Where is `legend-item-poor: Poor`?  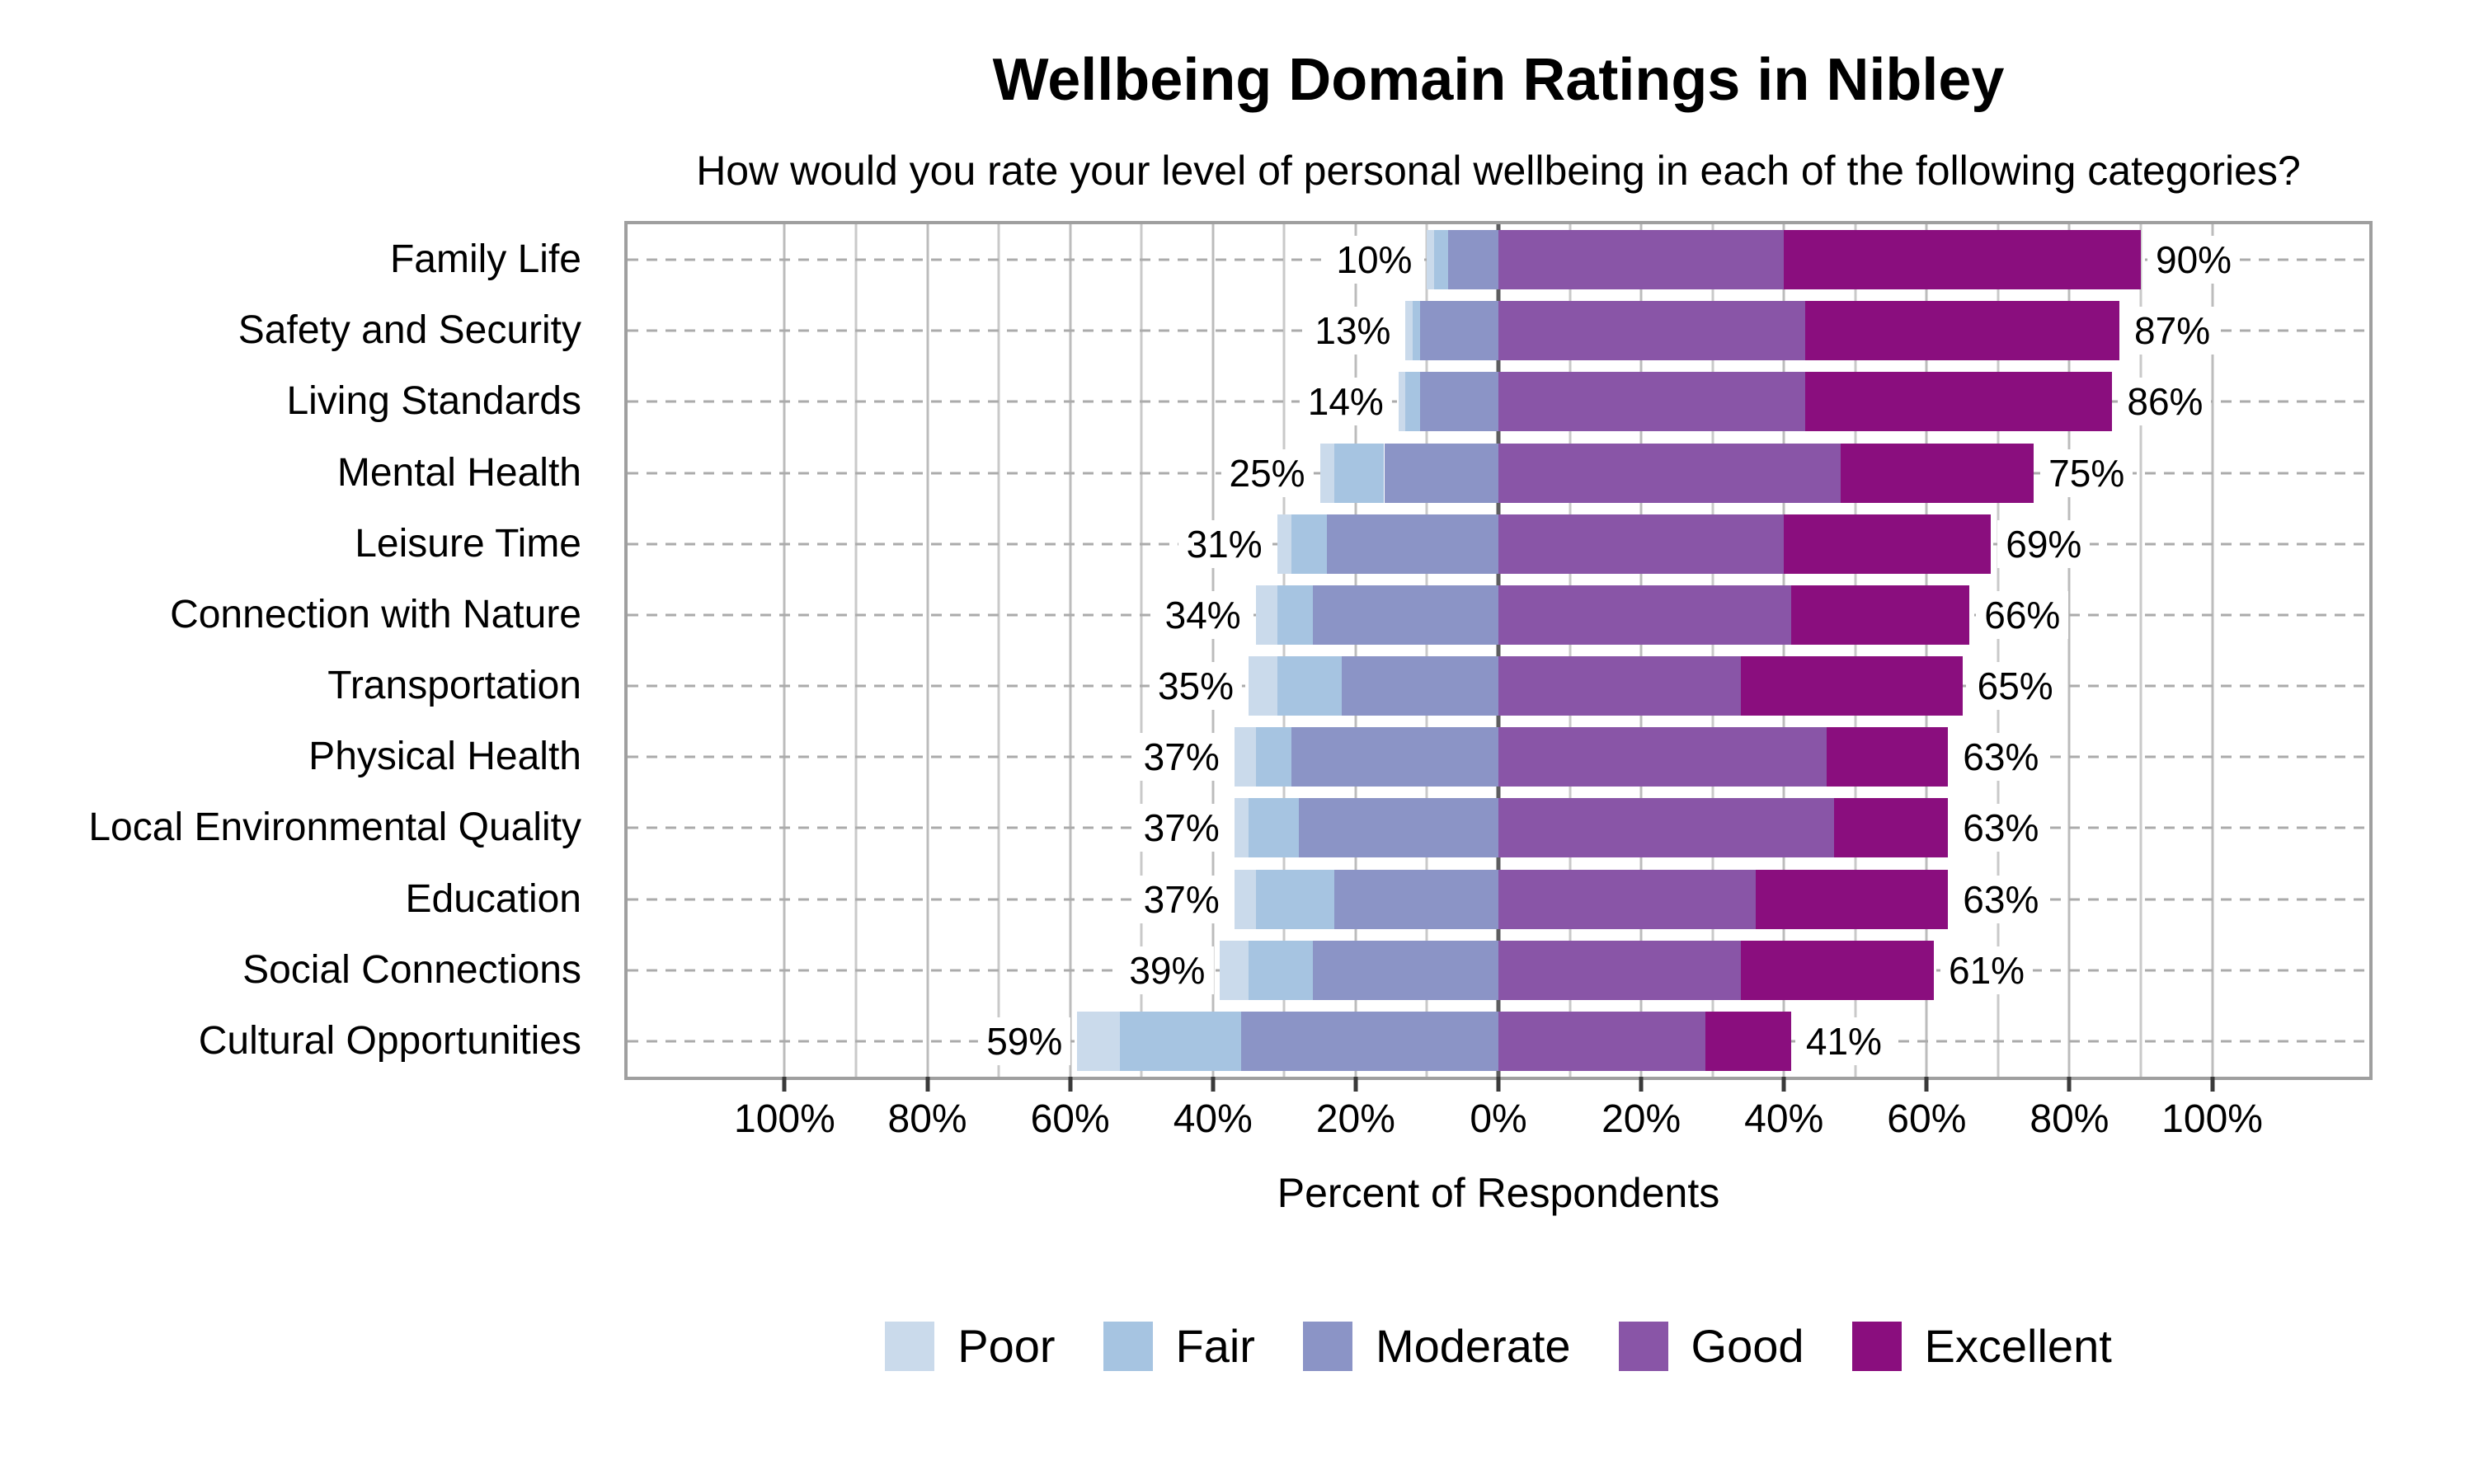 legend-item-poor: Poor is located at coordinates (970, 1346).